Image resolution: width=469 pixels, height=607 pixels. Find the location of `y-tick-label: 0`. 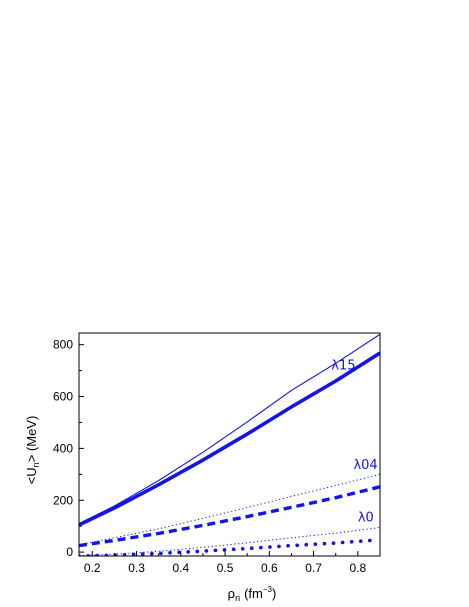

y-tick-label: 0 is located at coordinates (69, 552).